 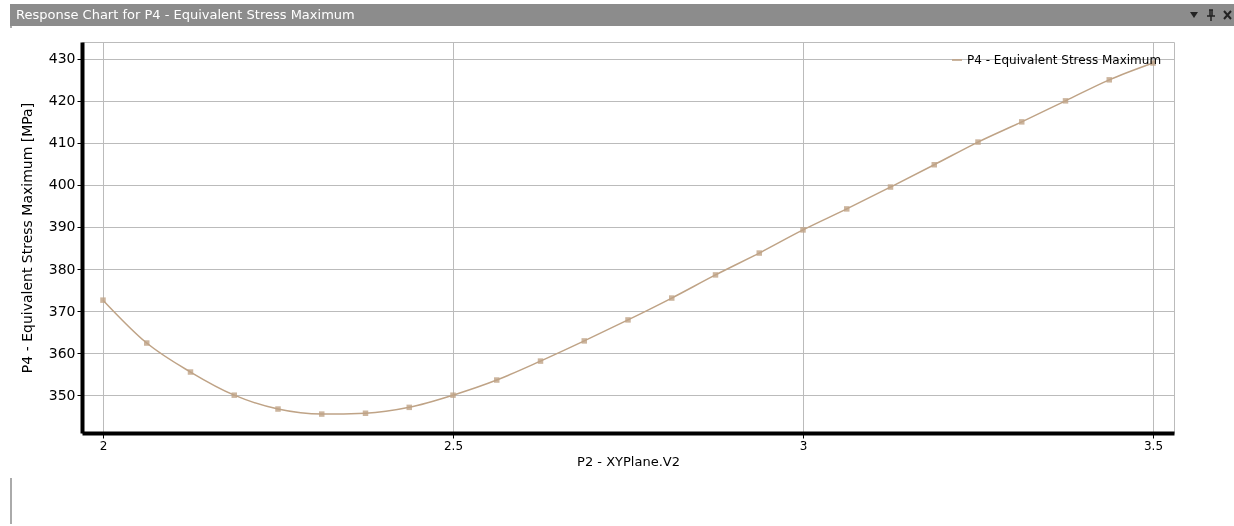 What do you see at coordinates (62, 142) in the screenshot?
I see `y-tick-label: 410` at bounding box center [62, 142].